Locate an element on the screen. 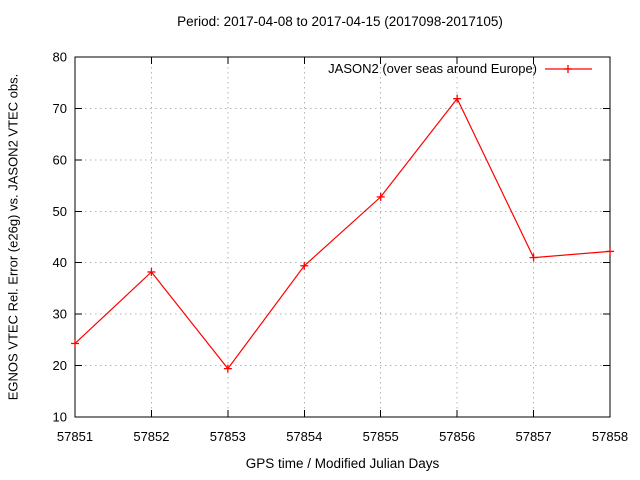 The image size is (640, 480). x-tick-label: 57855 is located at coordinates (381, 436).